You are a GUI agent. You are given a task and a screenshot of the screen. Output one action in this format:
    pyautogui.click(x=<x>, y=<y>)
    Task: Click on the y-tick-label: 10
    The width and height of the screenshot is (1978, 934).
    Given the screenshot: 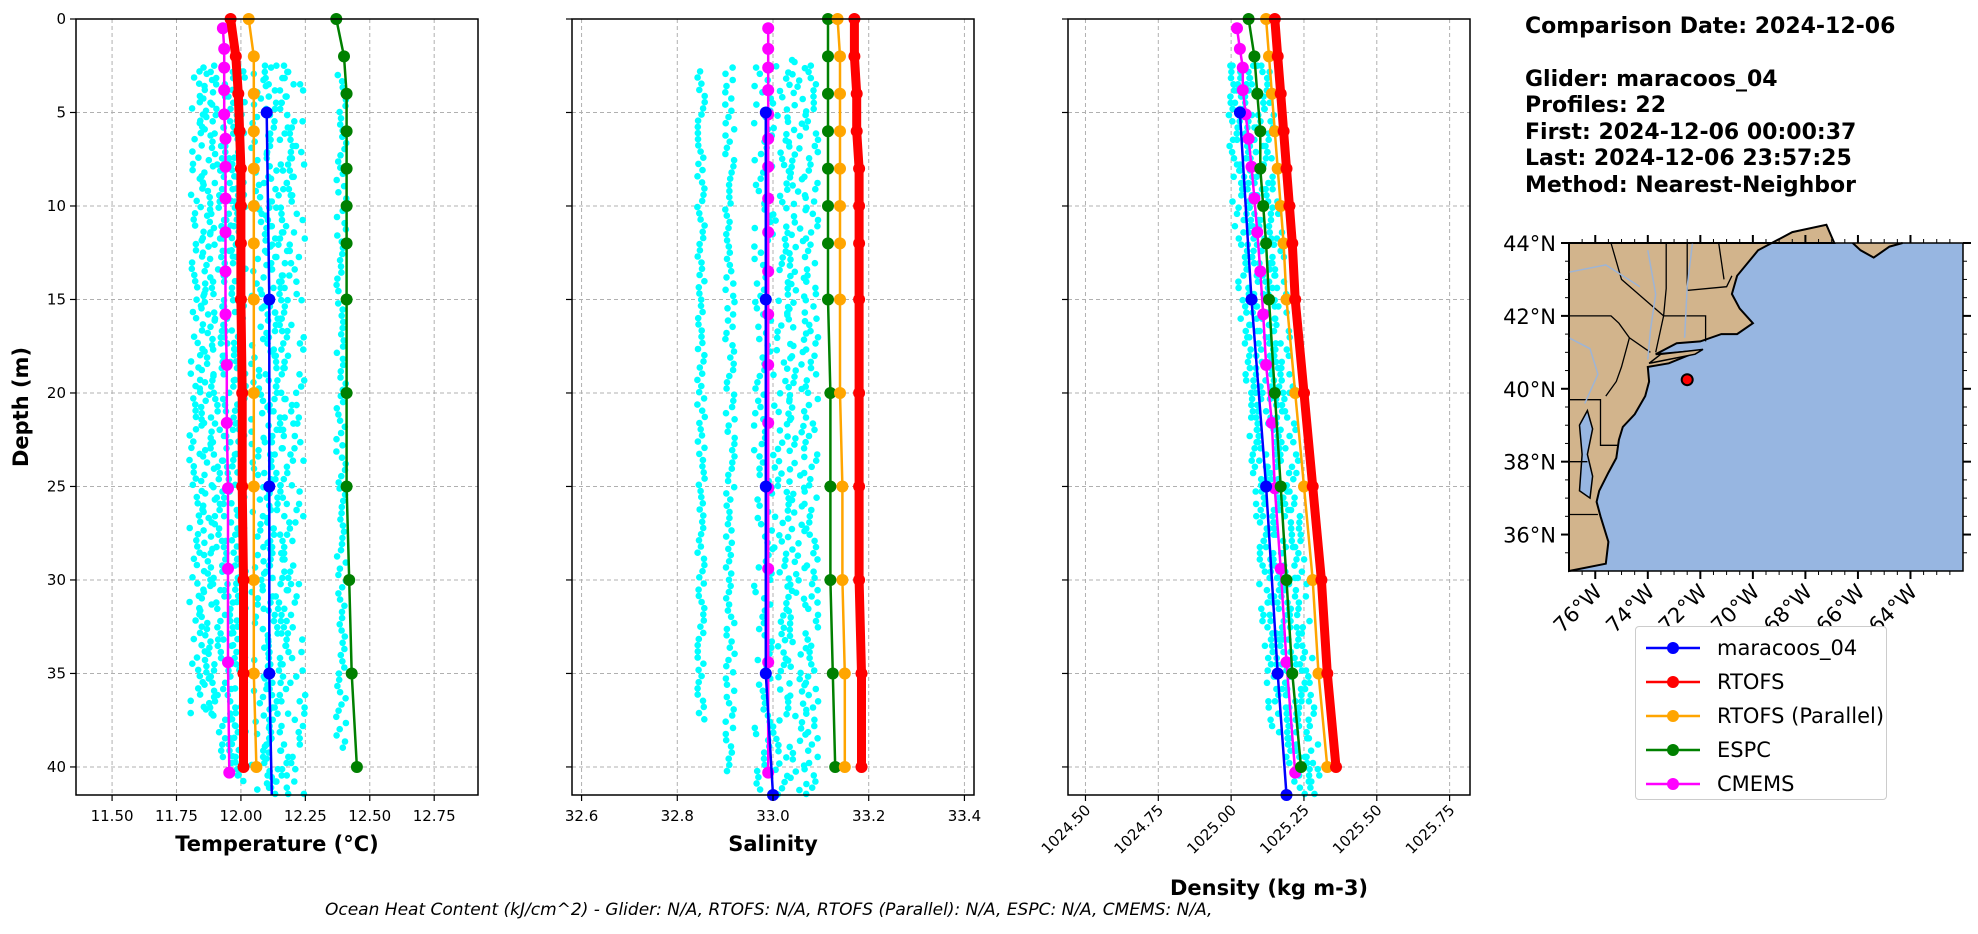 What is the action you would take?
    pyautogui.click(x=56, y=206)
    